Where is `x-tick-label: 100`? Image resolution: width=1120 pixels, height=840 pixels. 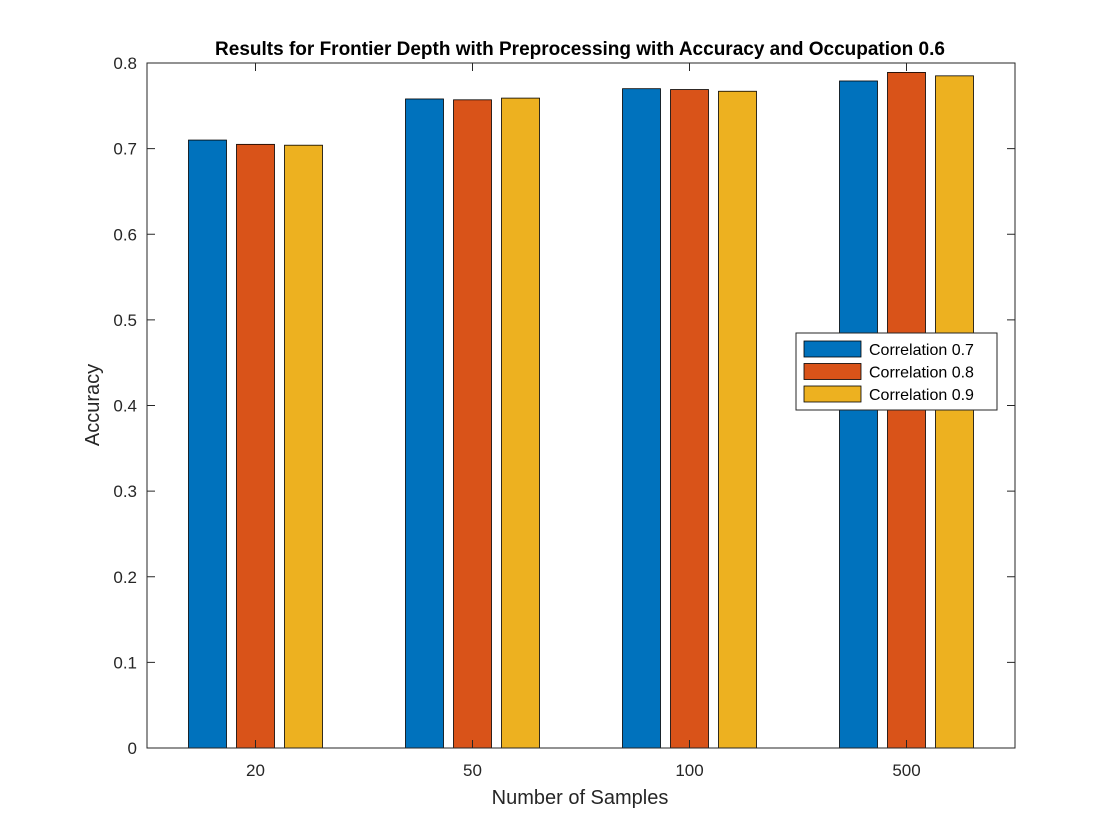 x-tick-label: 100 is located at coordinates (689, 770).